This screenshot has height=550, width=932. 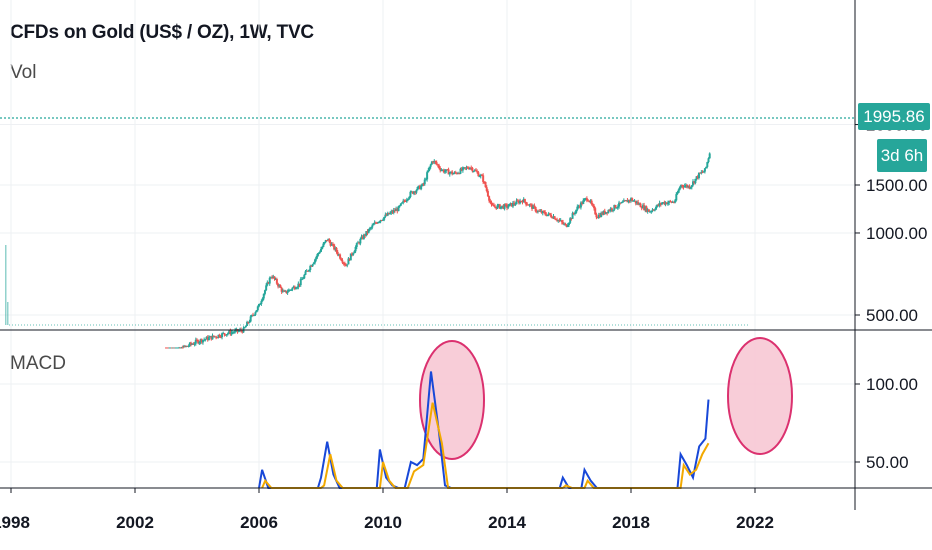 What do you see at coordinates (38, 363) in the screenshot?
I see `macd-label: MACD` at bounding box center [38, 363].